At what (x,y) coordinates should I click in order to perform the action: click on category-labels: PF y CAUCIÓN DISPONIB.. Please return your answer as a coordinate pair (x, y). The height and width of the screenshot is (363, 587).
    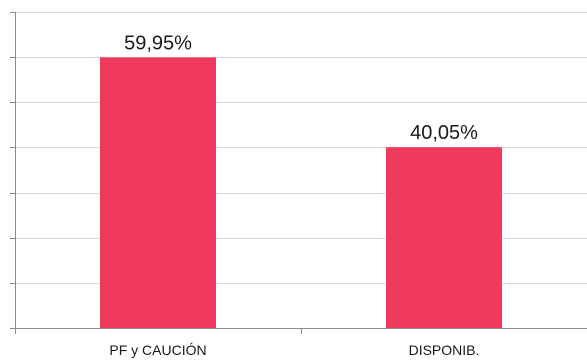
    Looking at the image, I should click on (294, 350).